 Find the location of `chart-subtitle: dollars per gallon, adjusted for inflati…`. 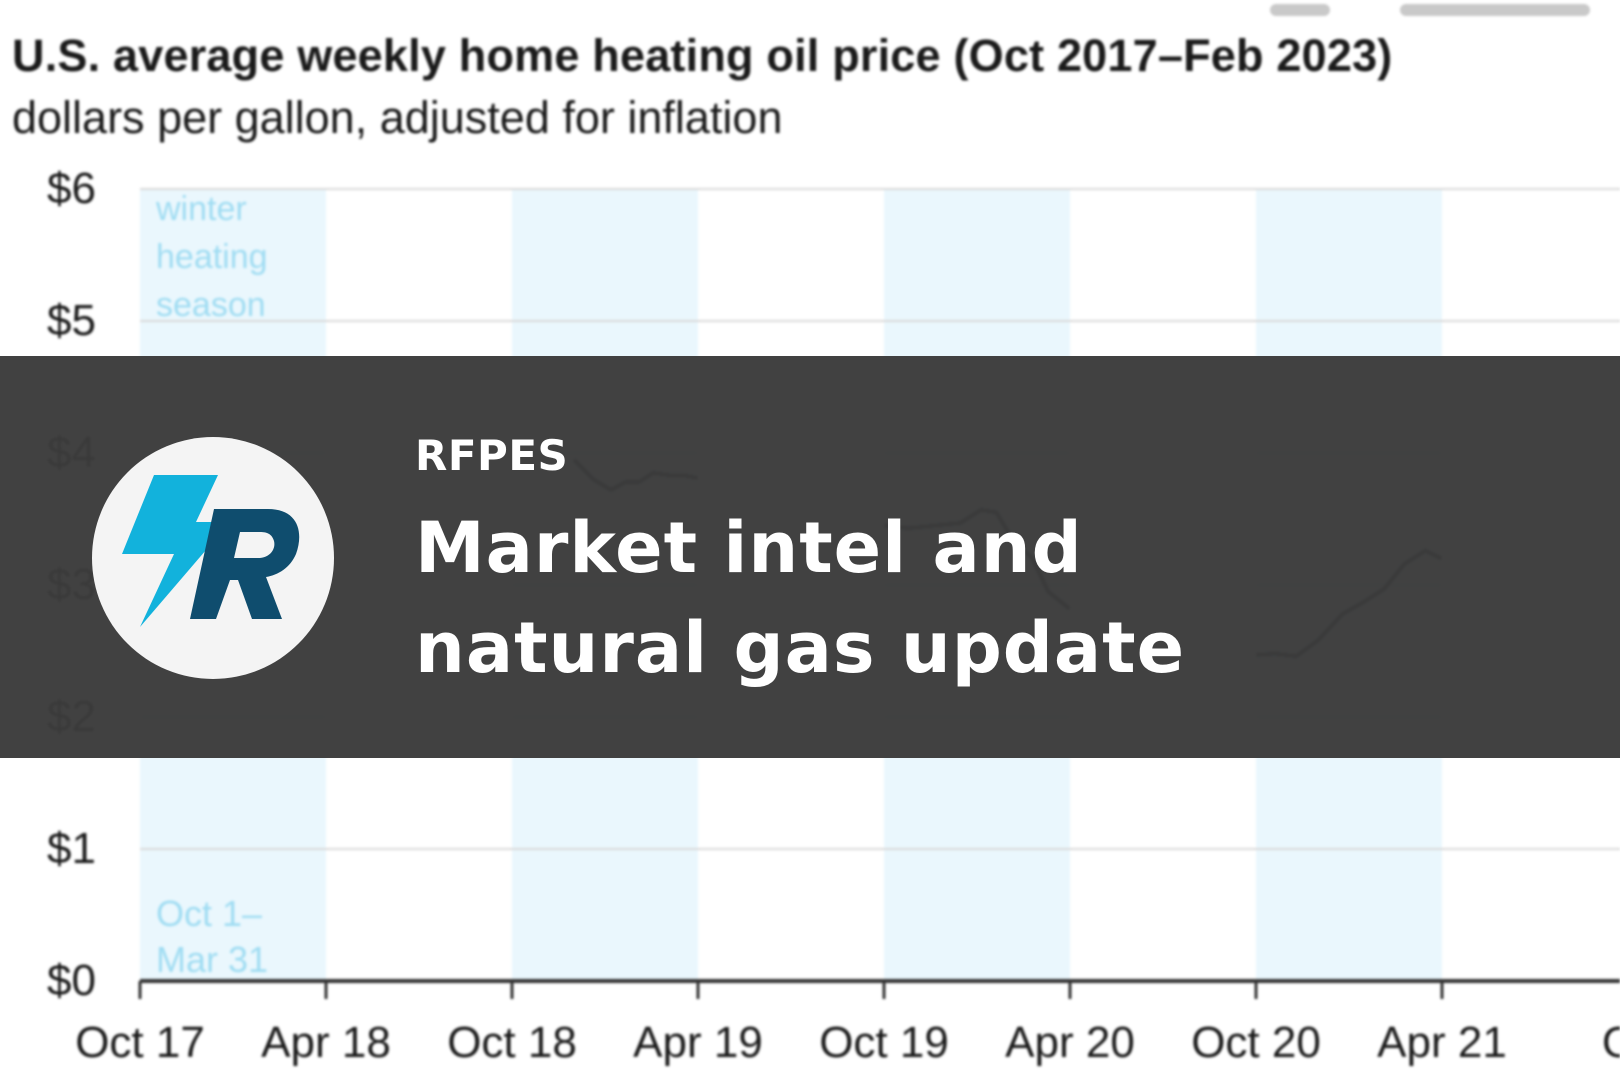

chart-subtitle: dollars per gallon, adjusted for inflati… is located at coordinates (397, 117).